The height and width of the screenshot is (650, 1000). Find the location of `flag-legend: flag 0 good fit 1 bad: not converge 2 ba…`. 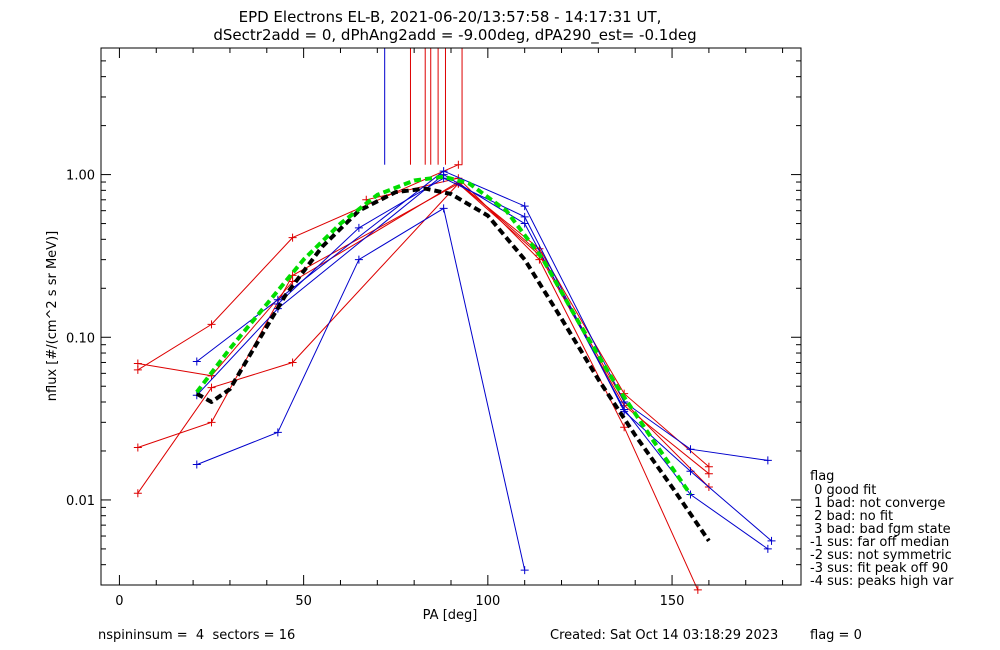

flag-legend: flag 0 good fit 1 bad: not converge 2 ba… is located at coordinates (882, 529).